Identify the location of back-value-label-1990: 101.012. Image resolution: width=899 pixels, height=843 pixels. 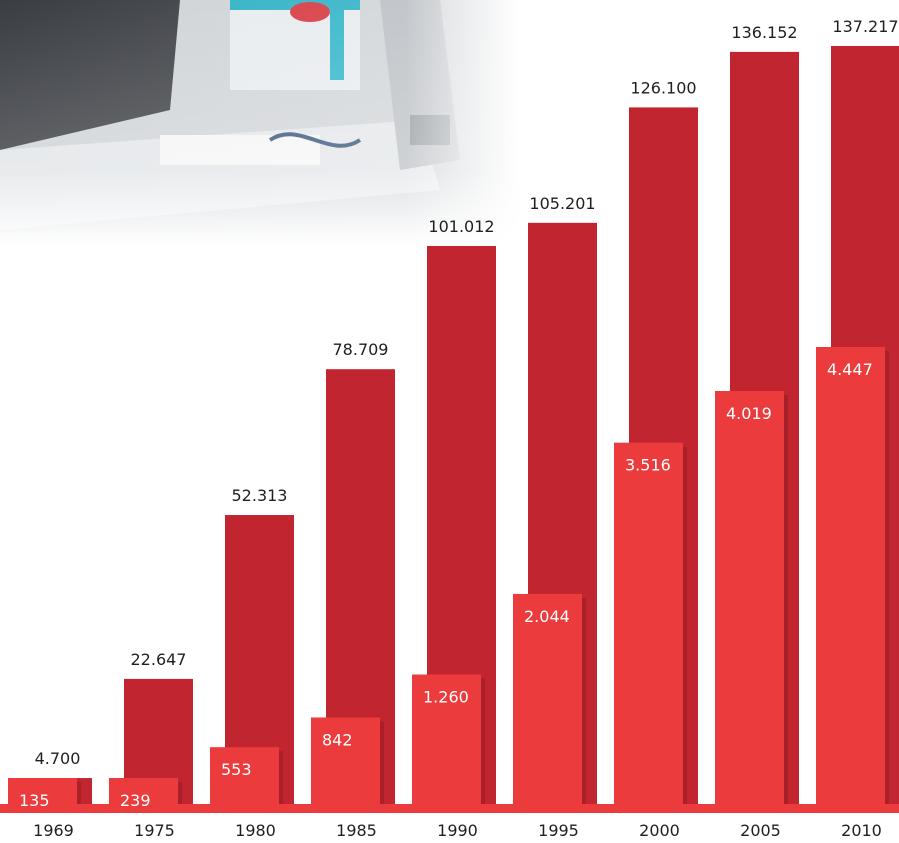
(461, 226).